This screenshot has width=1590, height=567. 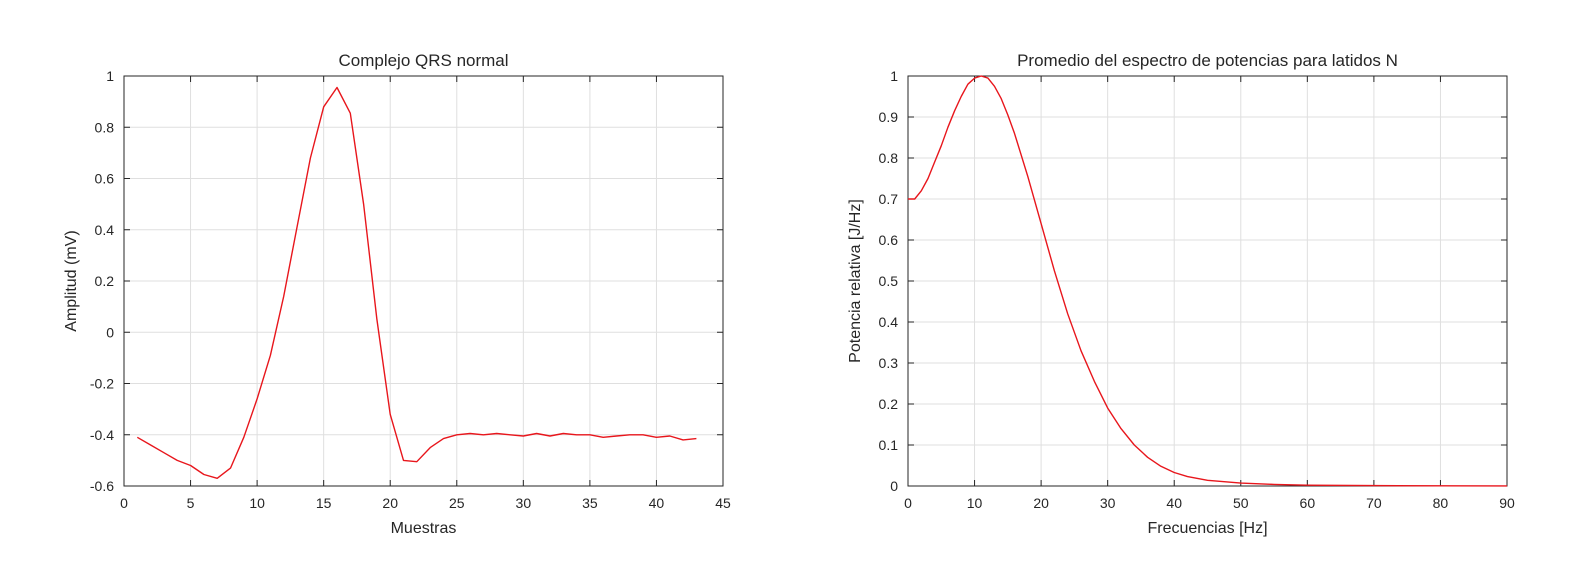 What do you see at coordinates (324, 503) in the screenshot?
I see `x-tick-label: 15` at bounding box center [324, 503].